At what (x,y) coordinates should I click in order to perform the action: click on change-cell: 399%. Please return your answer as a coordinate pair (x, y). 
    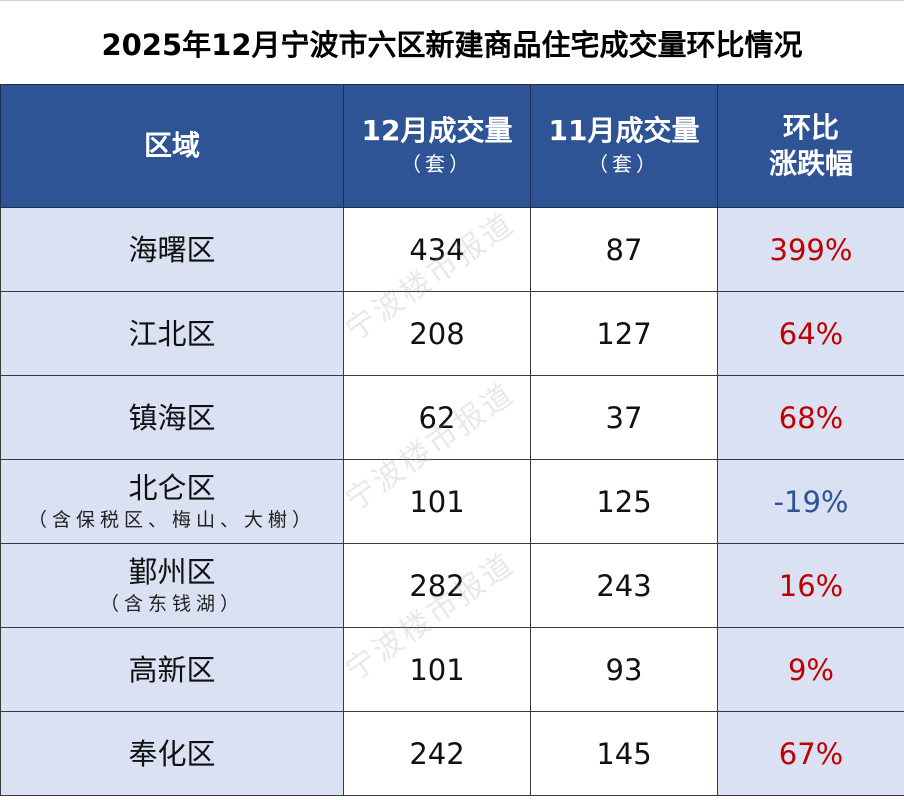
    Looking at the image, I should click on (810, 249).